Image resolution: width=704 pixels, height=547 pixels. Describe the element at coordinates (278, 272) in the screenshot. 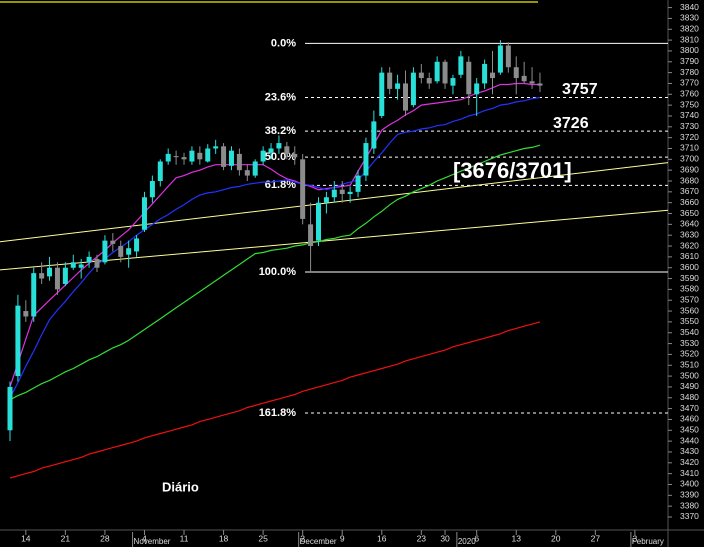

I see `fib-label: 100.0%` at that location.